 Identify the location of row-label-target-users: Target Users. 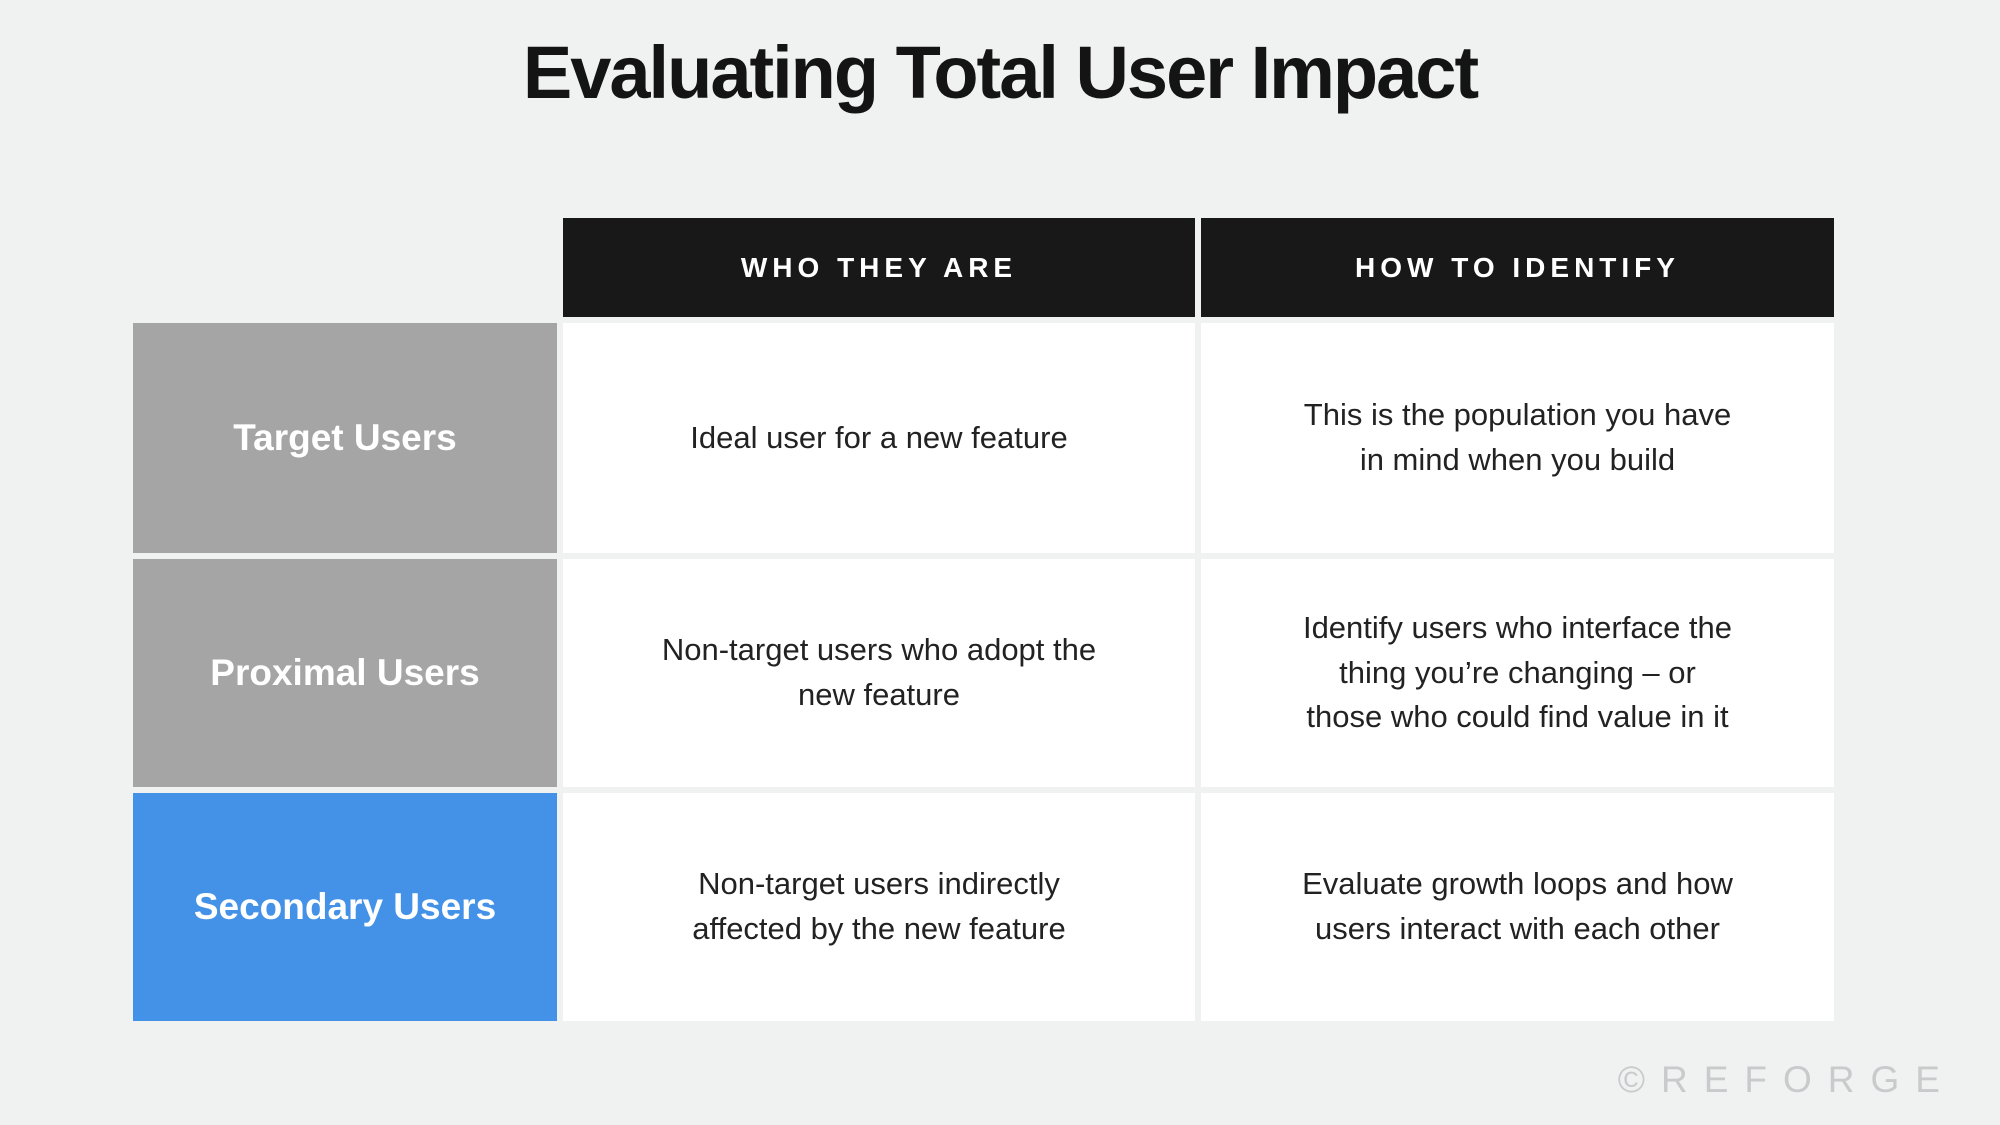
(345, 438).